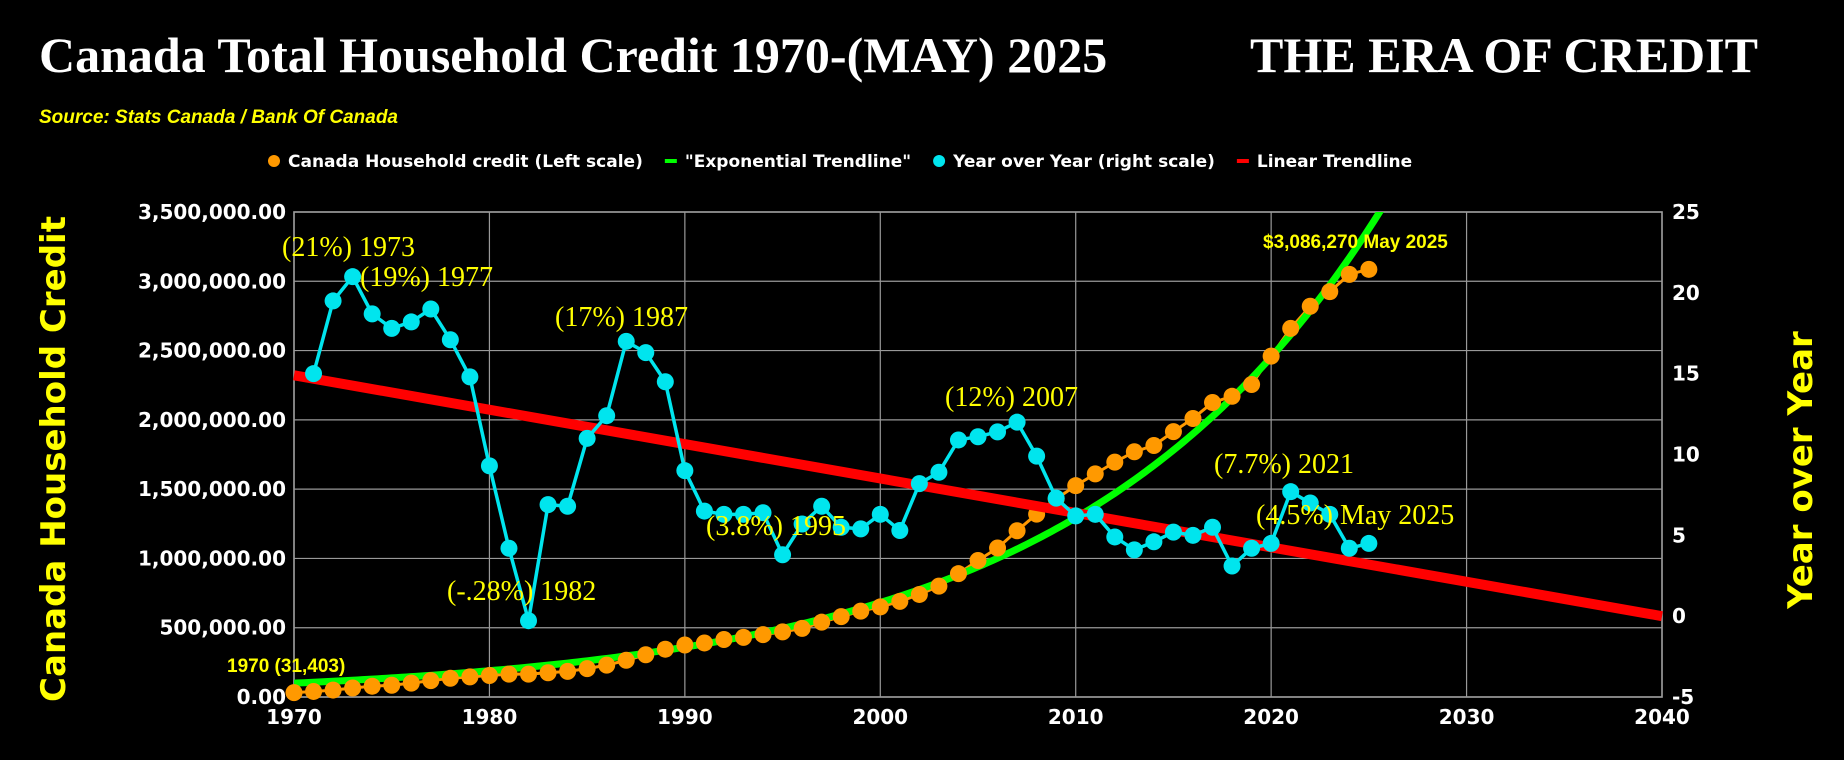  What do you see at coordinates (685, 717) in the screenshot?
I see `x-tick-label: 1990` at bounding box center [685, 717].